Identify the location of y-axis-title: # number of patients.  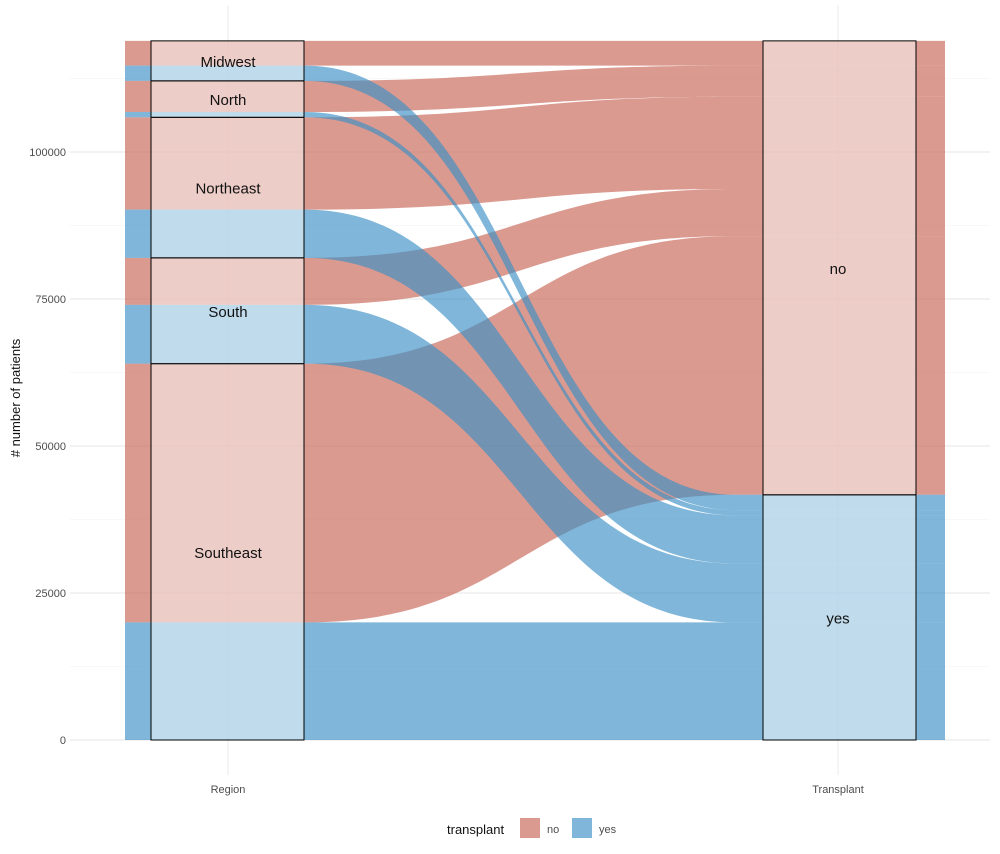
(15, 397).